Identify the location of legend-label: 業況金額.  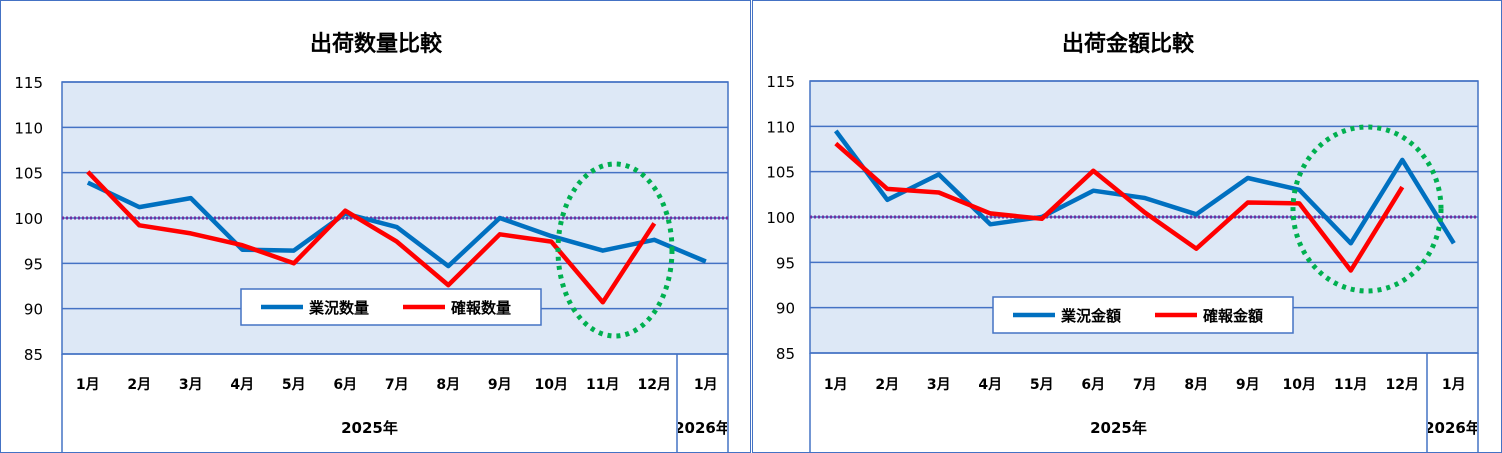
(1090, 316).